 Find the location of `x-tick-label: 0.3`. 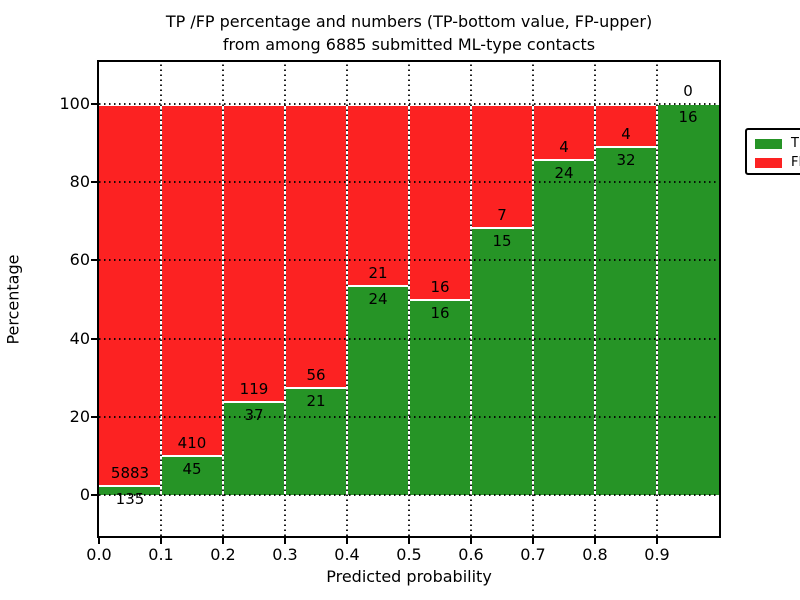

x-tick-label: 0.3 is located at coordinates (285, 554).